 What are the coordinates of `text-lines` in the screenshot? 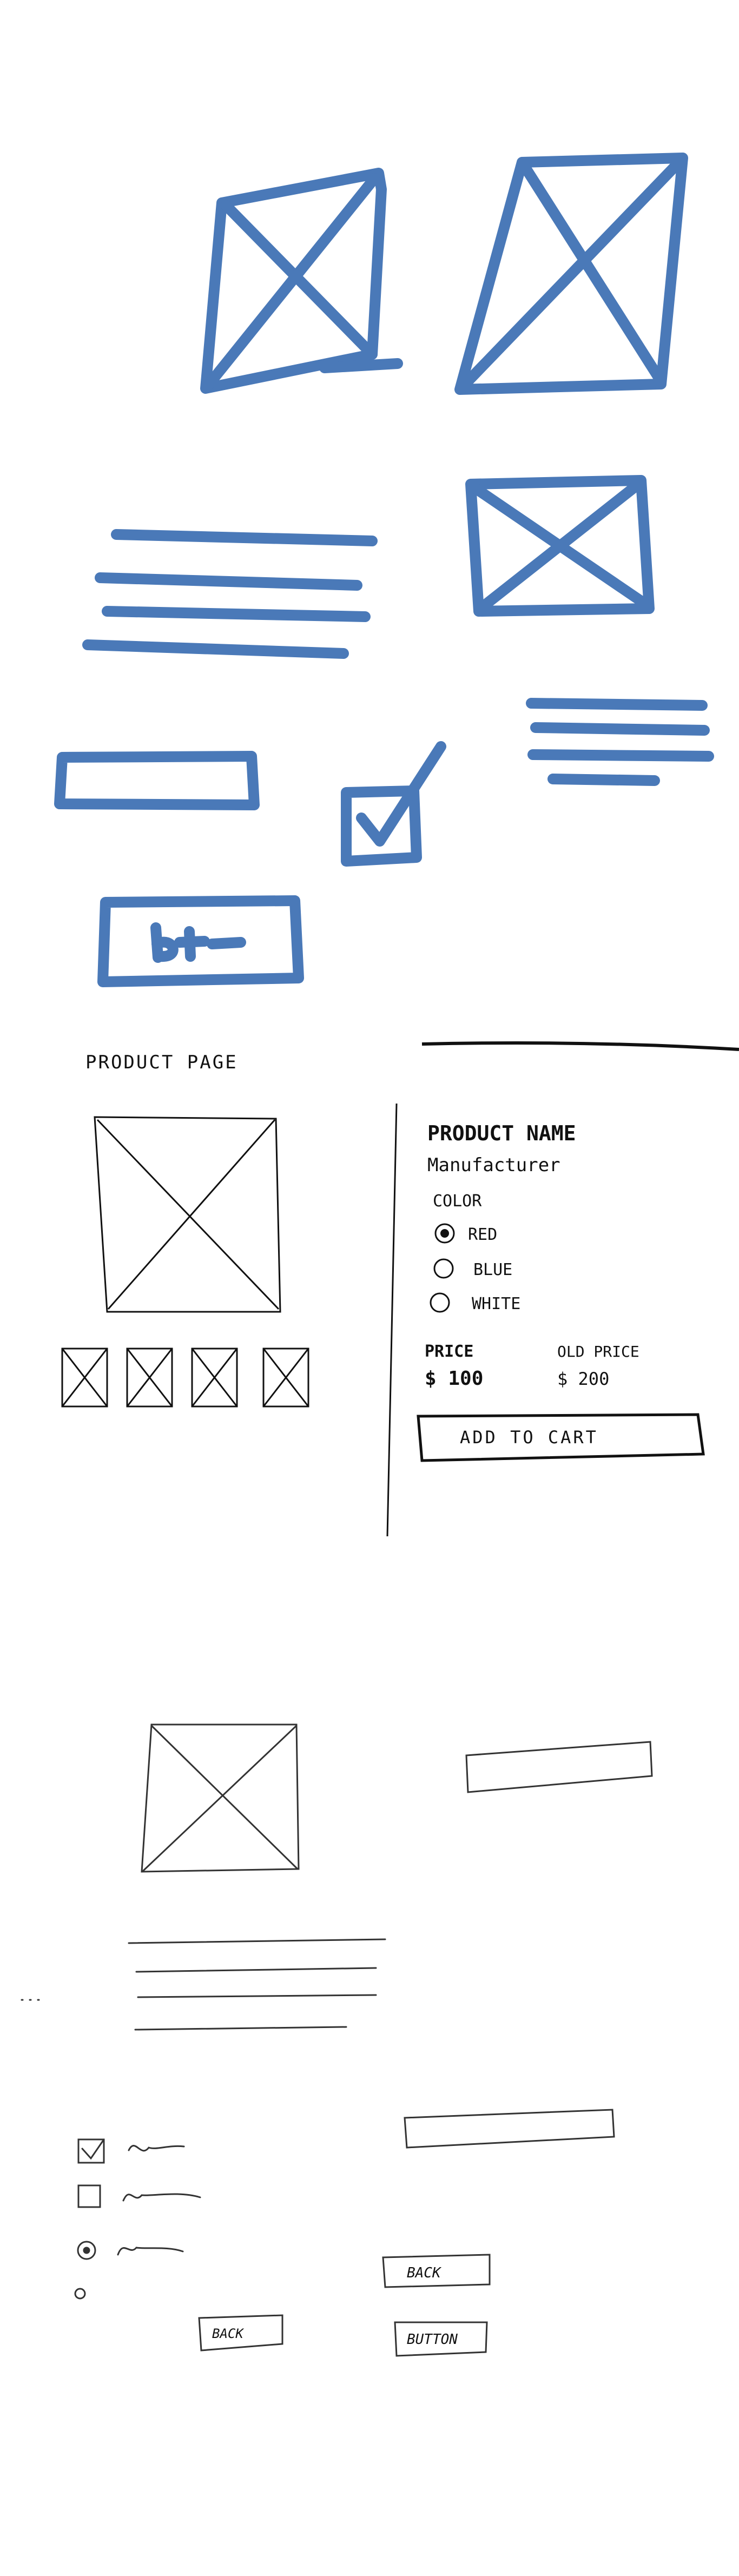 It's located at (257, 1984).